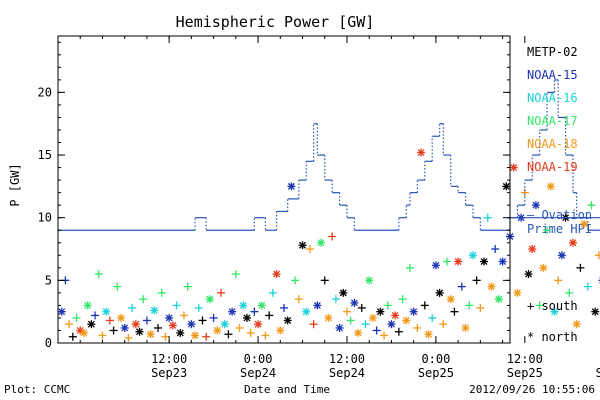  What do you see at coordinates (532, 389) in the screenshot?
I see `plot-timestamp: 2012/09/26 10:55:06` at bounding box center [532, 389].